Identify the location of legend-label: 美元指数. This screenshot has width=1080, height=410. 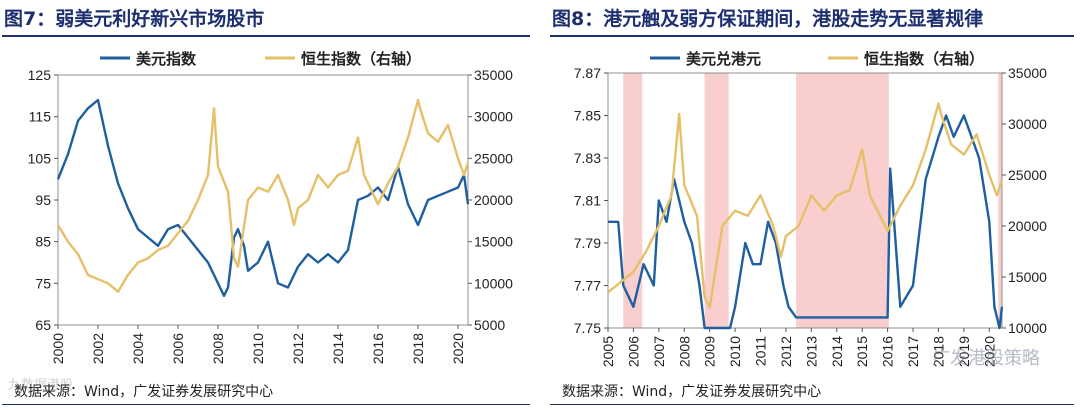
(166, 59).